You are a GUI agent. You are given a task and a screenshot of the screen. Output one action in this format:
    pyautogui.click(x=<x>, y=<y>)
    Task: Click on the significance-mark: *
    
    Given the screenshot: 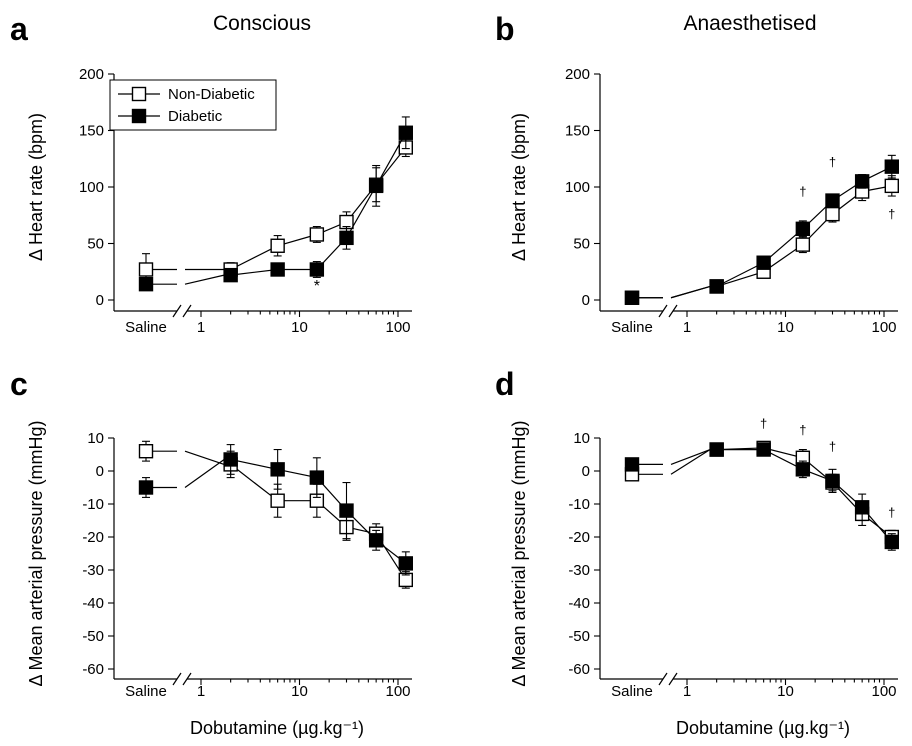 What is the action you would take?
    pyautogui.click(x=317, y=286)
    